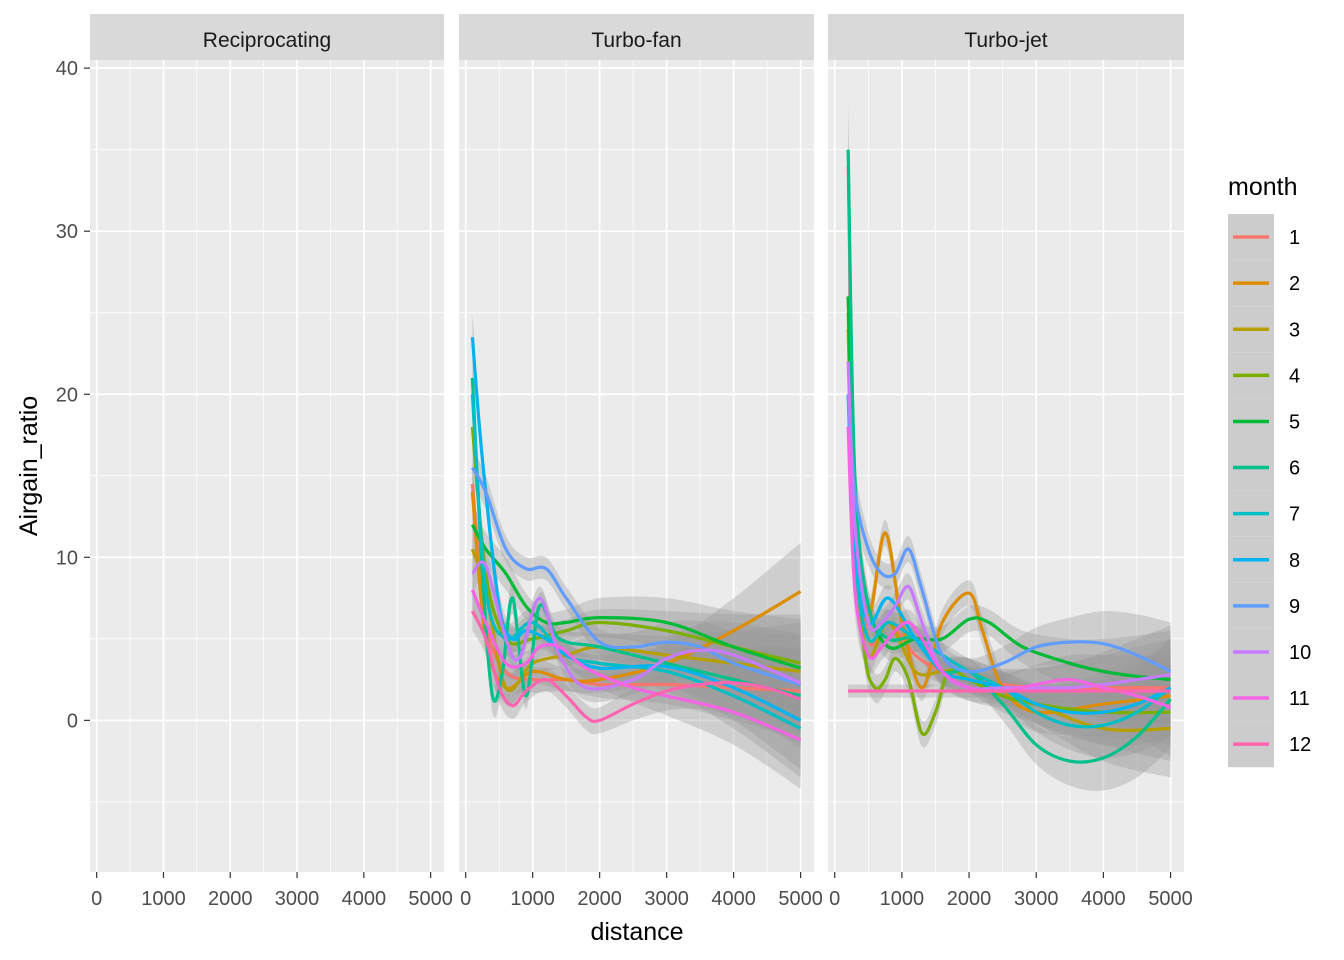 The height and width of the screenshot is (960, 1344). Describe the element at coordinates (67, 395) in the screenshot. I see `y-tick-label: 20` at that location.